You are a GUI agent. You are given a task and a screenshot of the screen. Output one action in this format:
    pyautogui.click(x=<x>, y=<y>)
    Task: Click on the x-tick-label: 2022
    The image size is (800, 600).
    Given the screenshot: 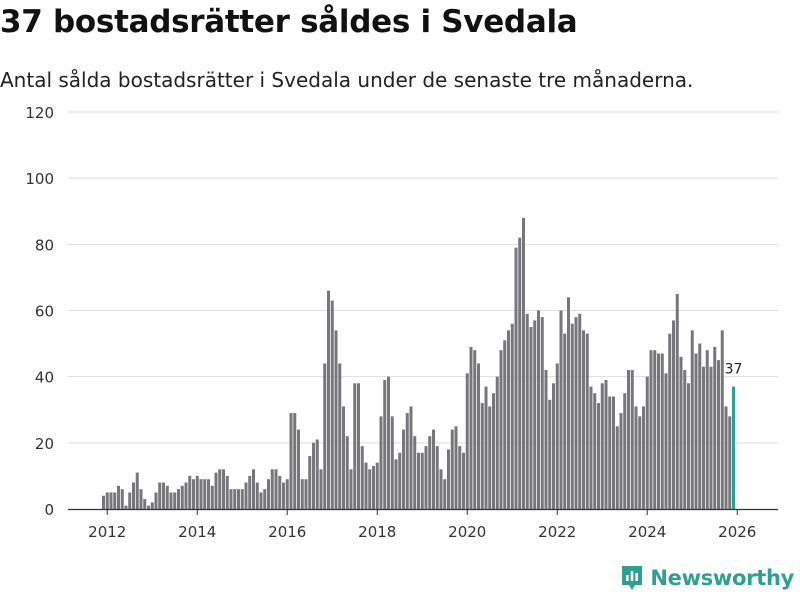 What is the action you would take?
    pyautogui.click(x=557, y=532)
    